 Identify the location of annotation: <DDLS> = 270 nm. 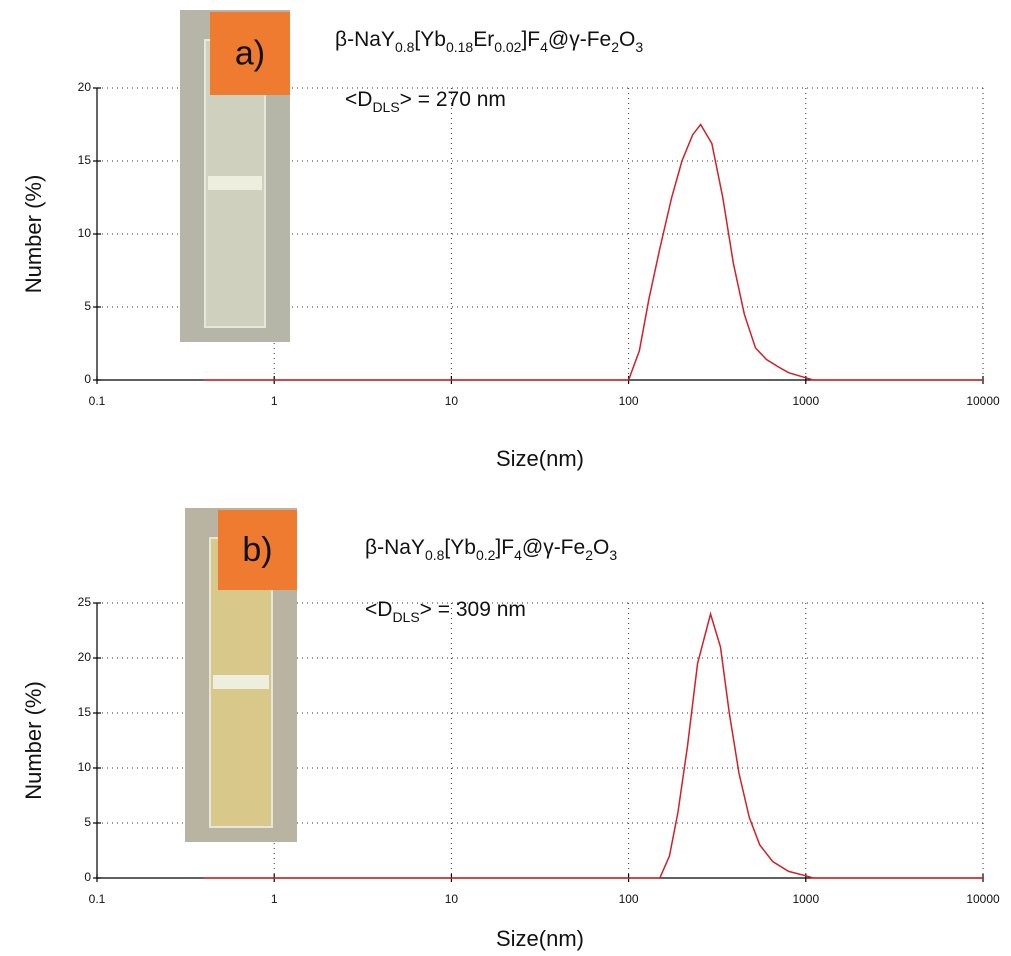
(425, 101).